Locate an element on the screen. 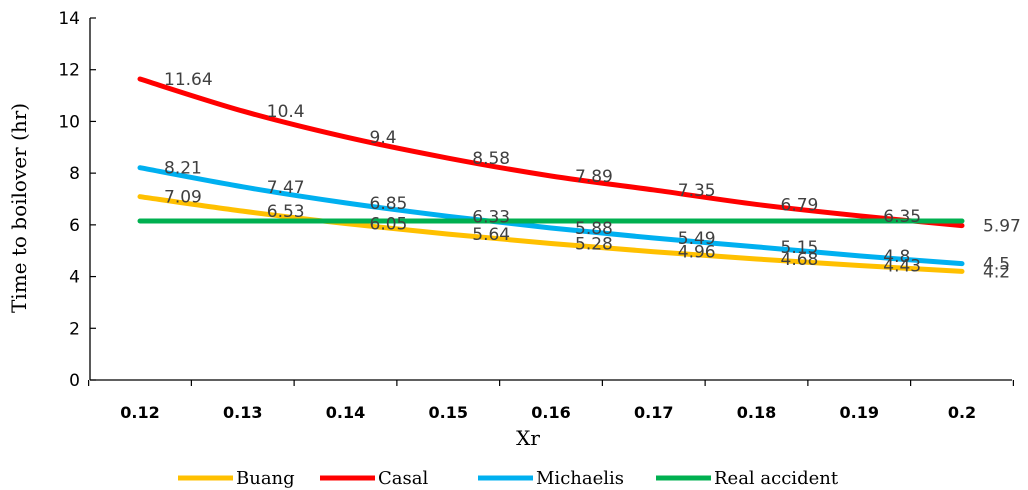 This screenshot has width=1028, height=490. legend-label: Michaelis is located at coordinates (580, 478).